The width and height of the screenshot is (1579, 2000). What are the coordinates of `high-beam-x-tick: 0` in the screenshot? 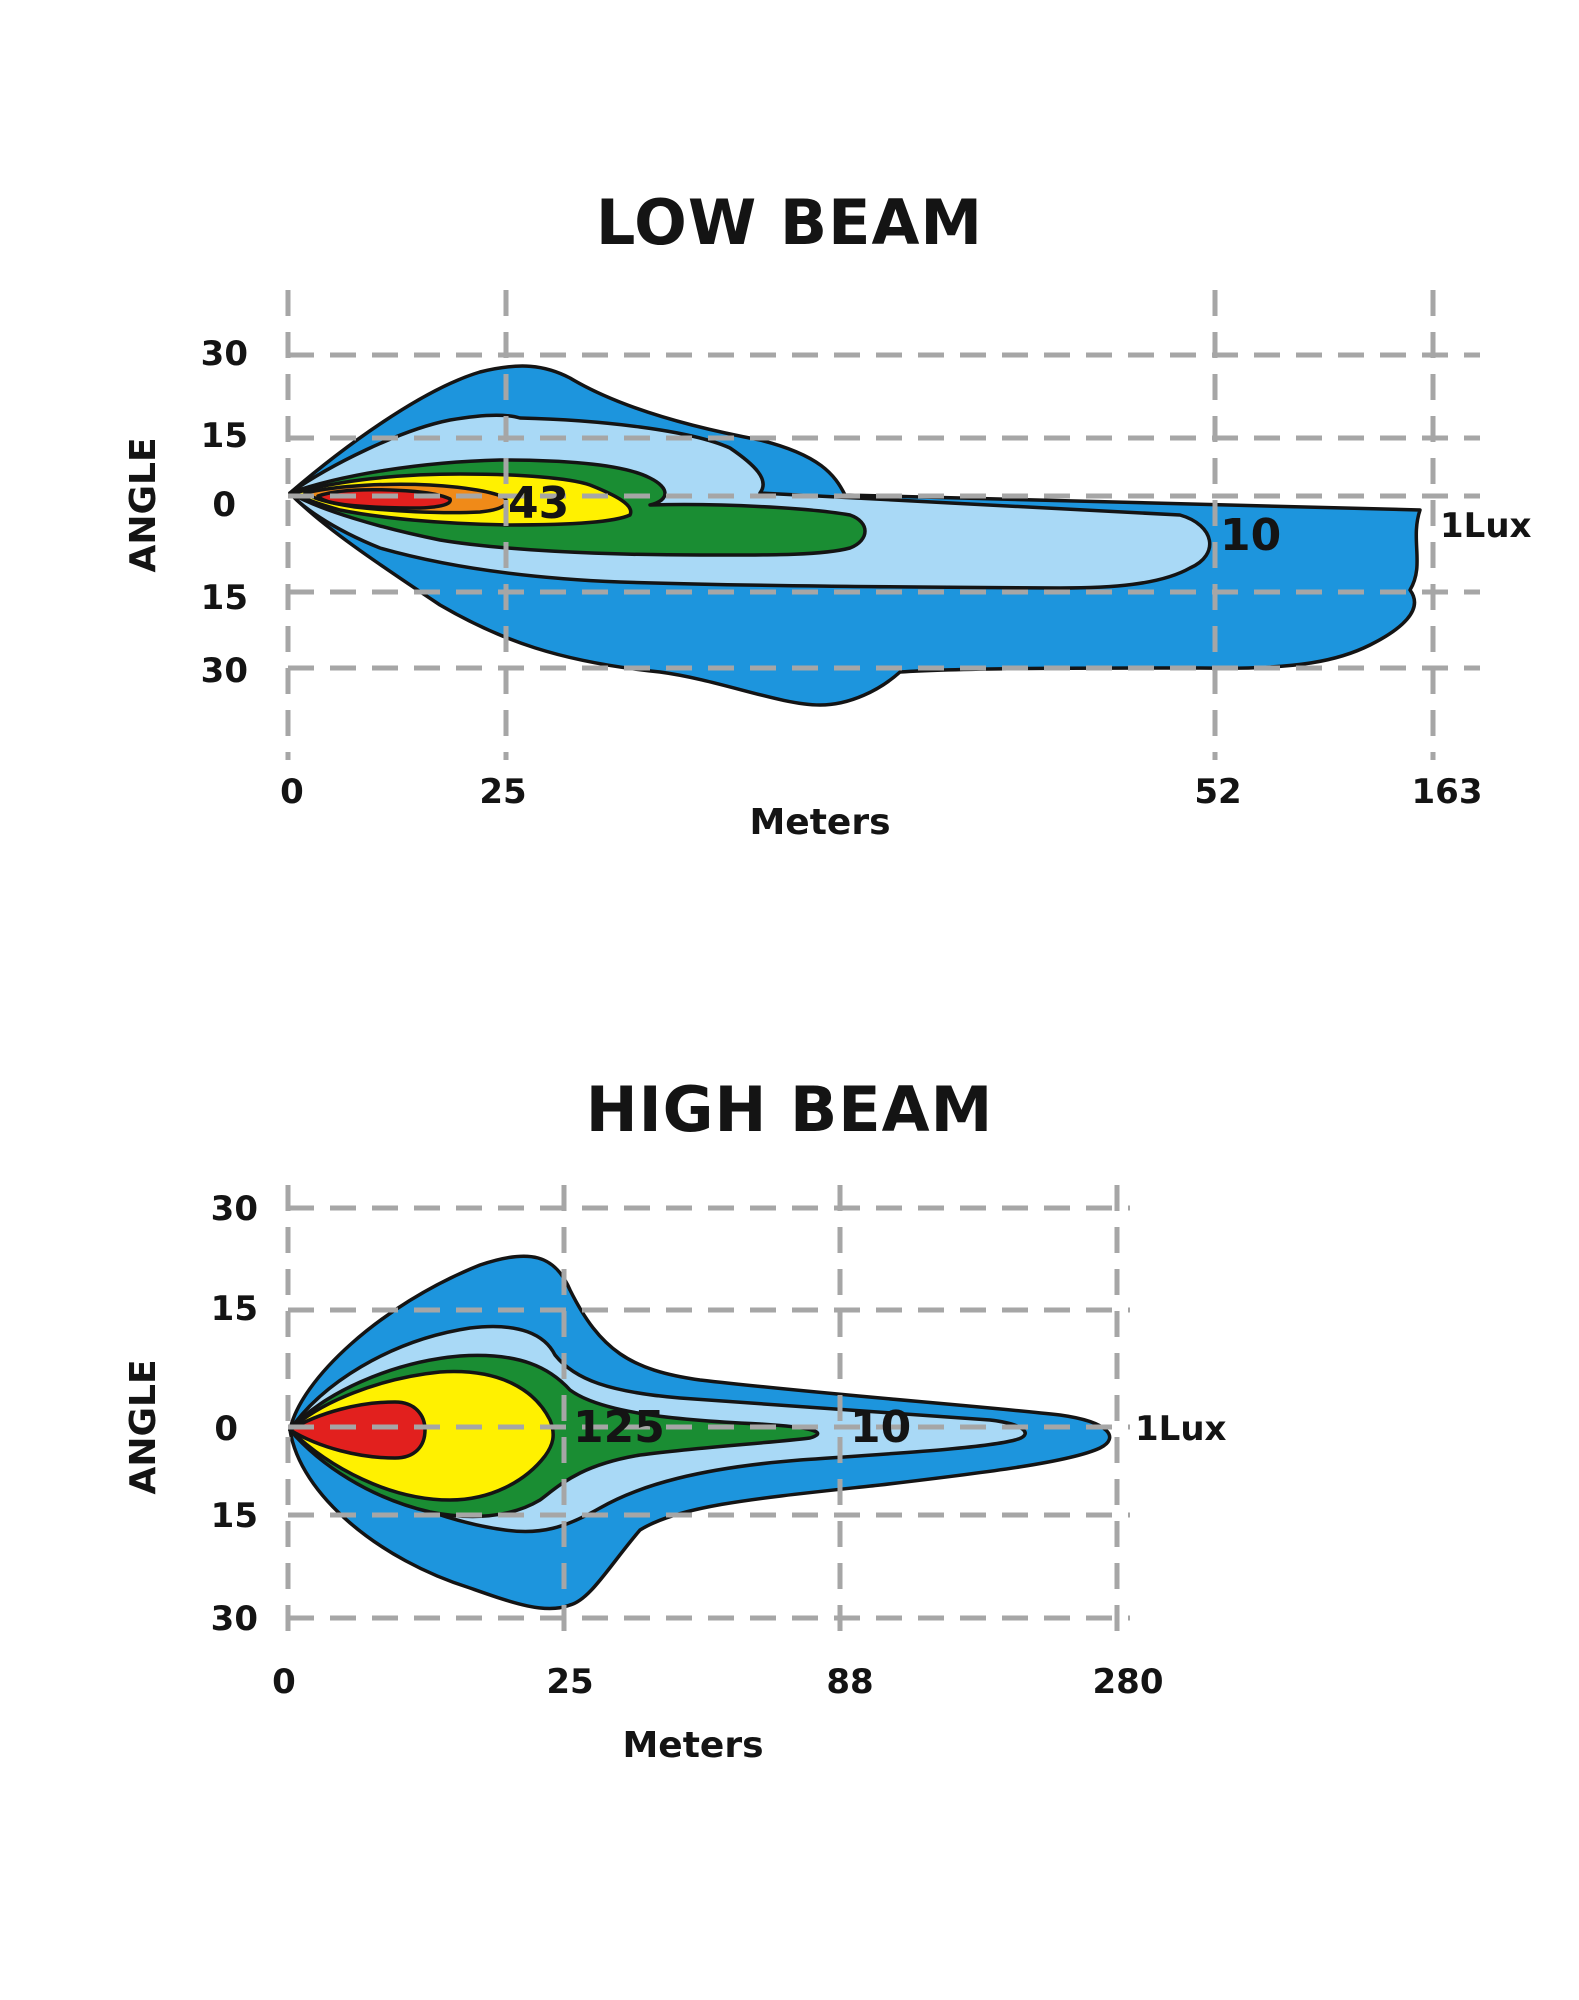 It's located at (284, 1682).